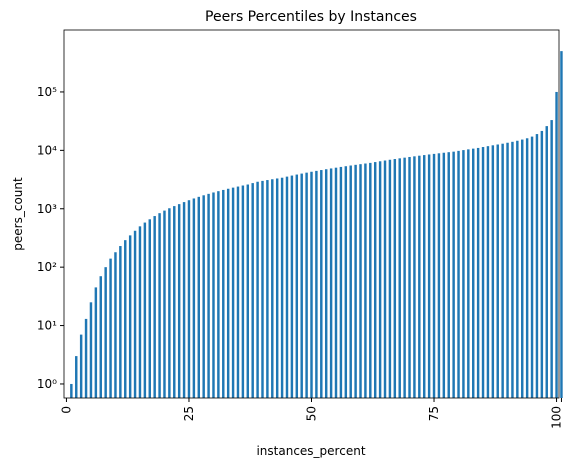  What do you see at coordinates (47, 150) in the screenshot?
I see `y-tick-label: 10⁴` at bounding box center [47, 150].